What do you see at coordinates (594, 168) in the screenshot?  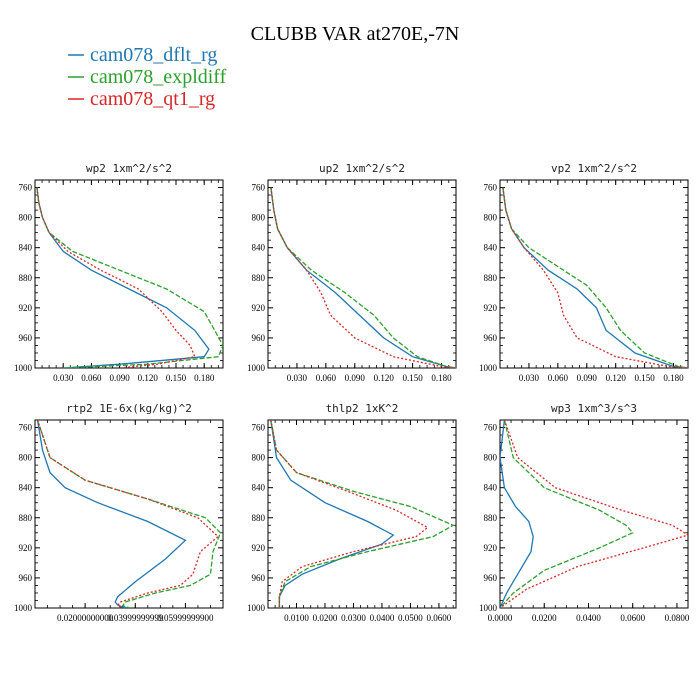 I see `panel-title: vp2 1xm^2/s^2` at bounding box center [594, 168].